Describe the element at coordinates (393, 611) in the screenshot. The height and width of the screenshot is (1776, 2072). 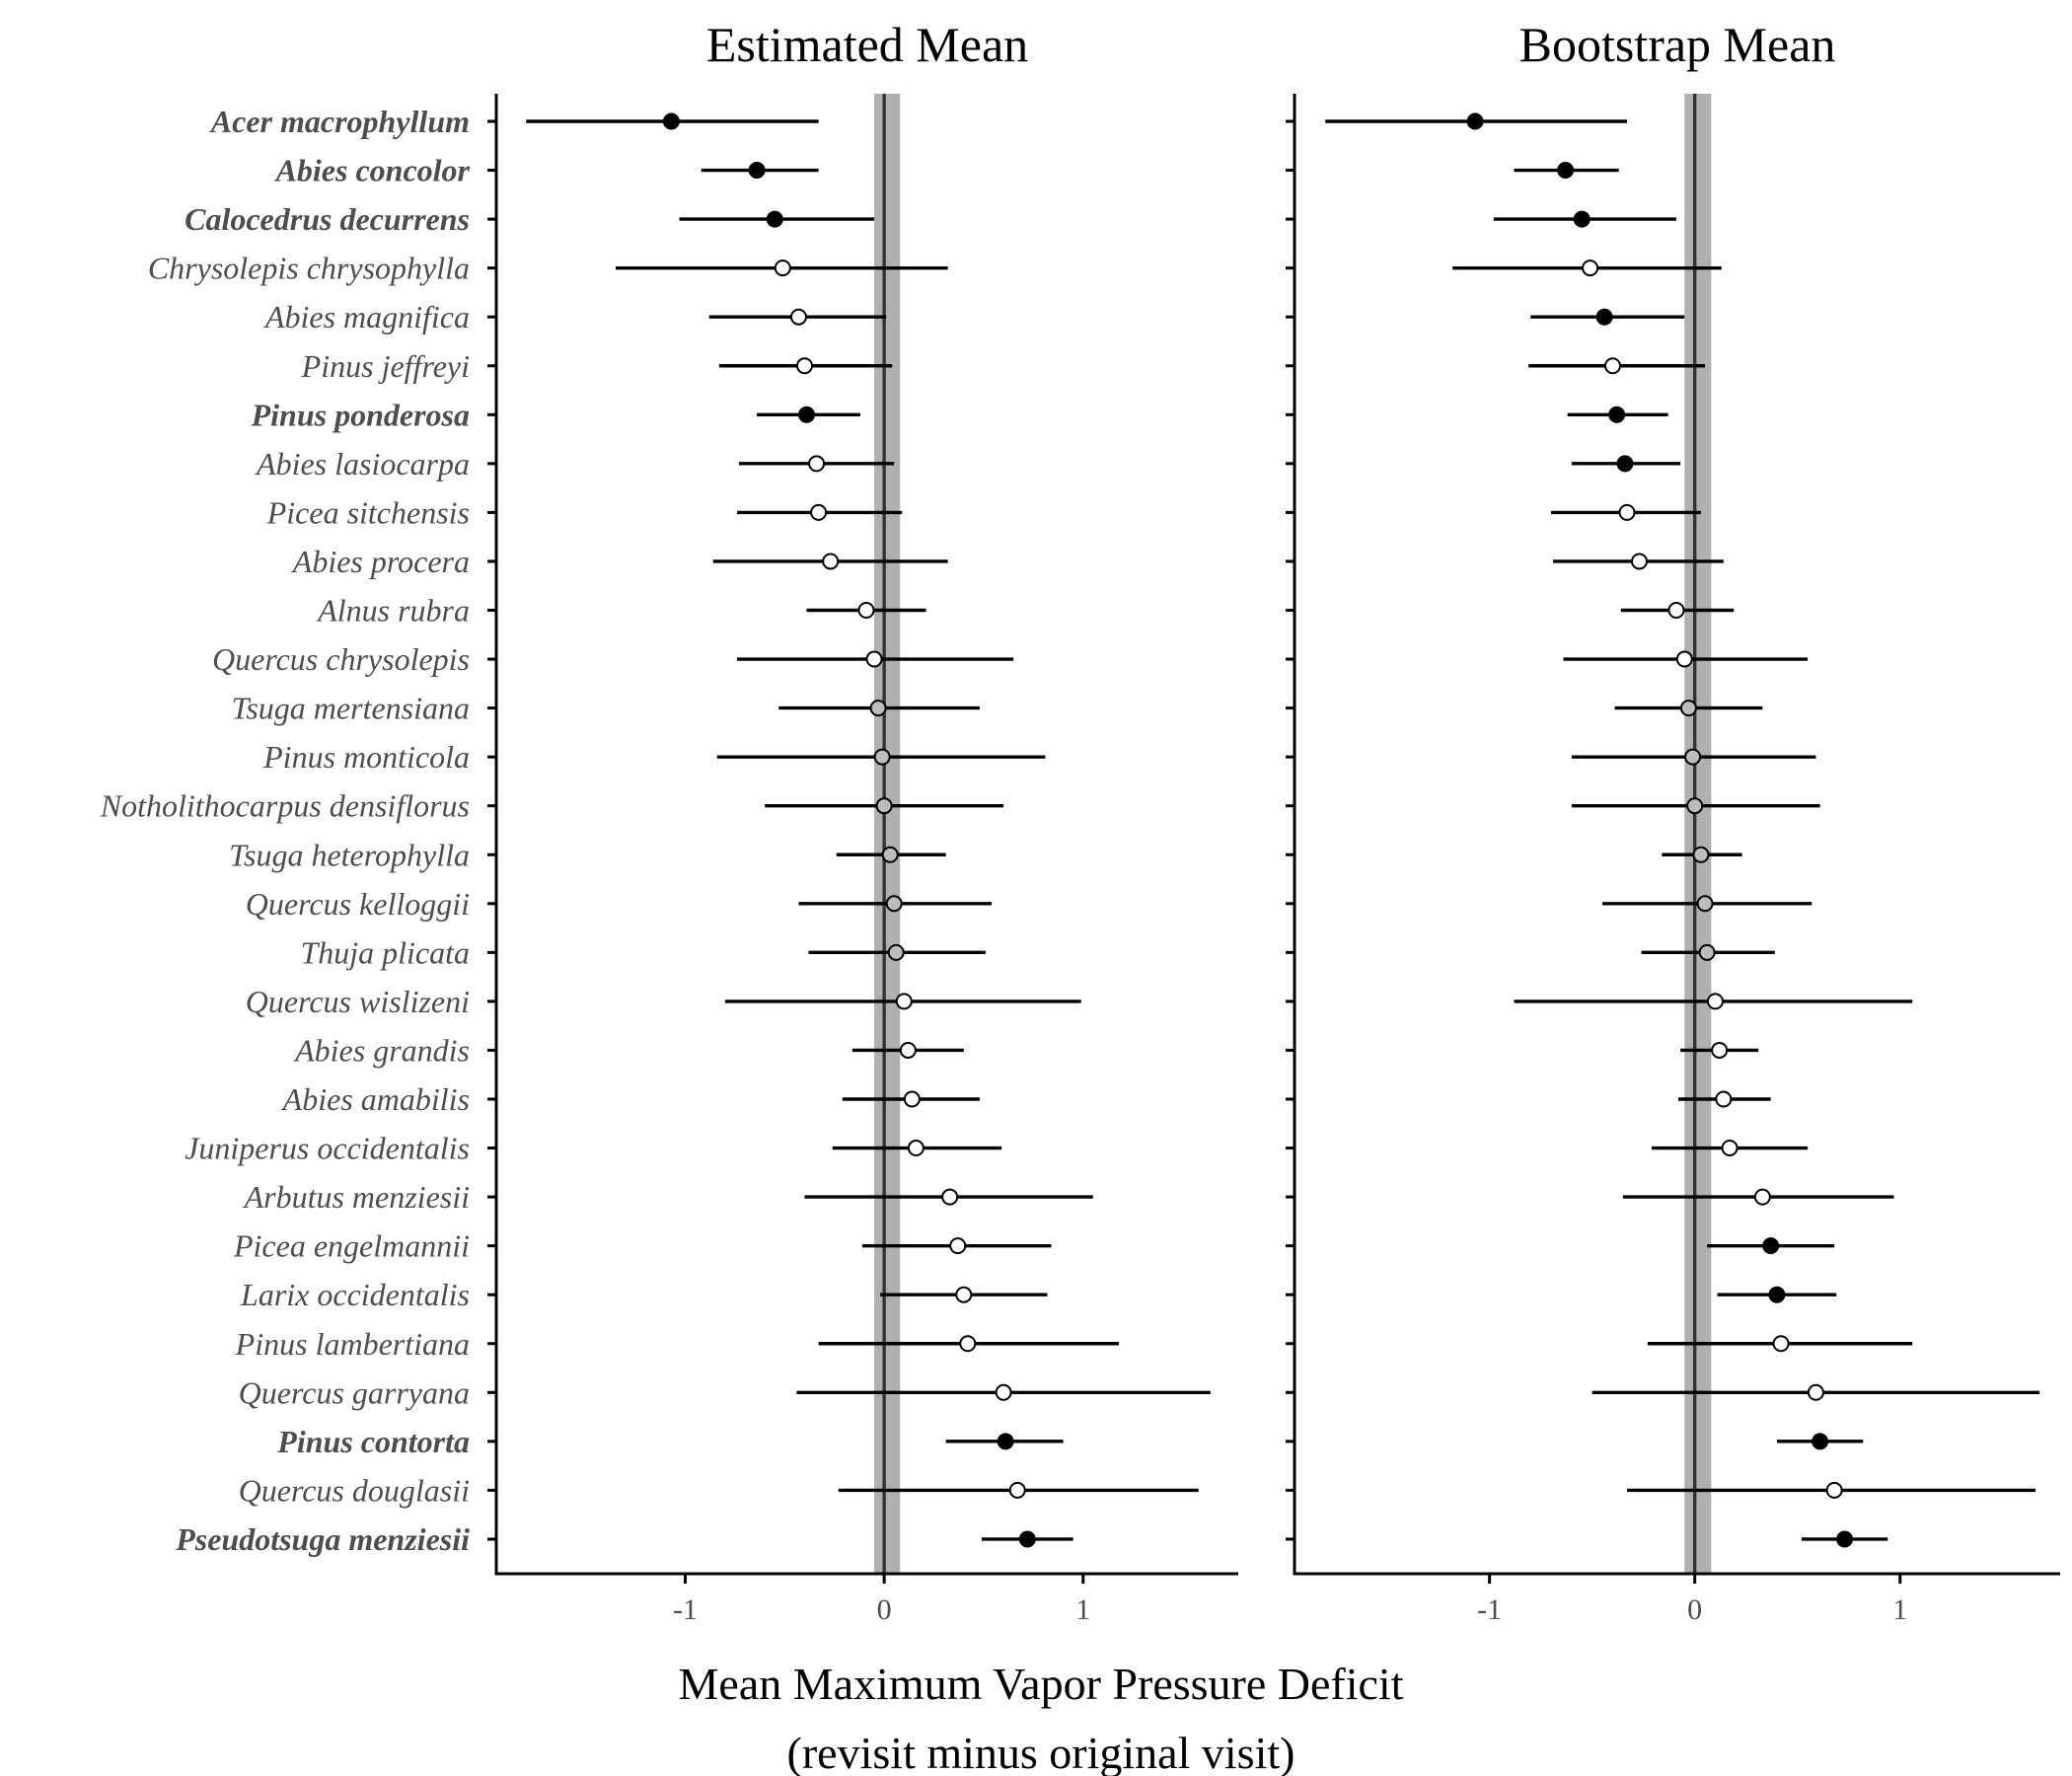
I see `species-label: Alnus rubra` at that location.